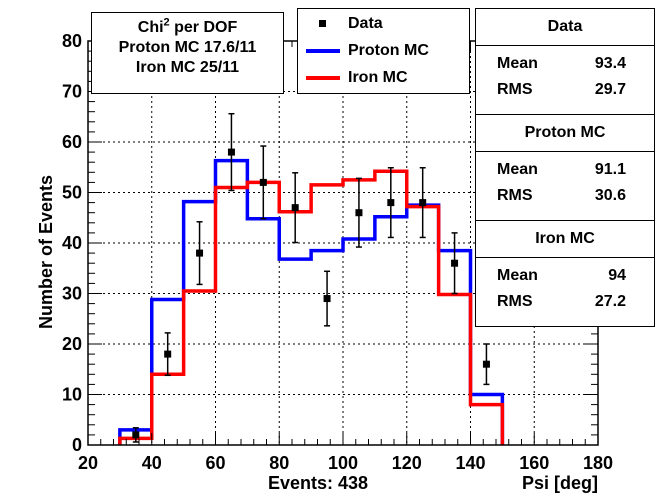 The image size is (664, 495). What do you see at coordinates (46, 252) in the screenshot?
I see `y-axis-label: Number of Events` at bounding box center [46, 252].